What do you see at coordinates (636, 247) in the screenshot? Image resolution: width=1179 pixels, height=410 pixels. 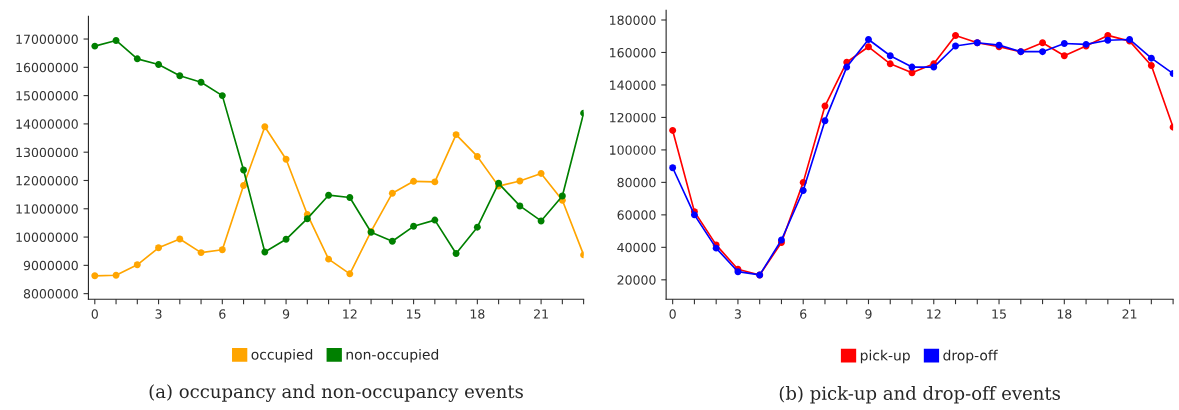 I see `y-tick-label: 40000` at bounding box center [636, 247].